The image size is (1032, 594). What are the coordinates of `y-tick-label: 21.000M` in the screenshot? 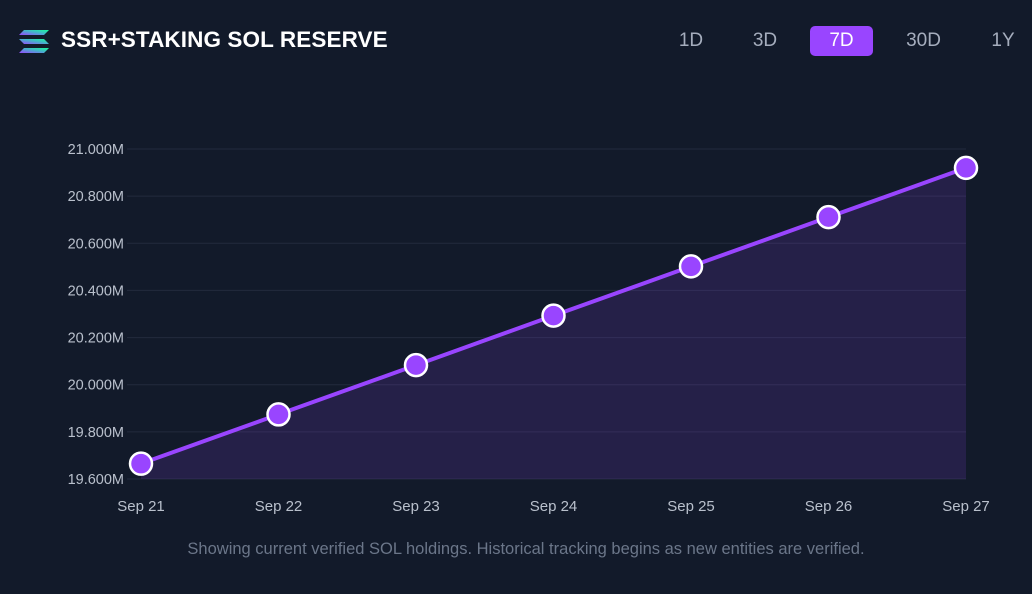 It's located at (96, 150).